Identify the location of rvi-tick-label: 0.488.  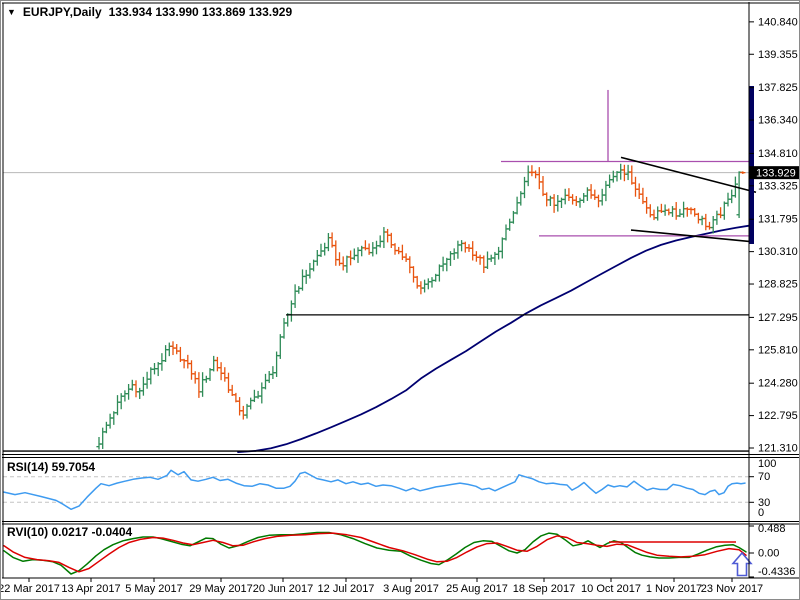
(772, 529).